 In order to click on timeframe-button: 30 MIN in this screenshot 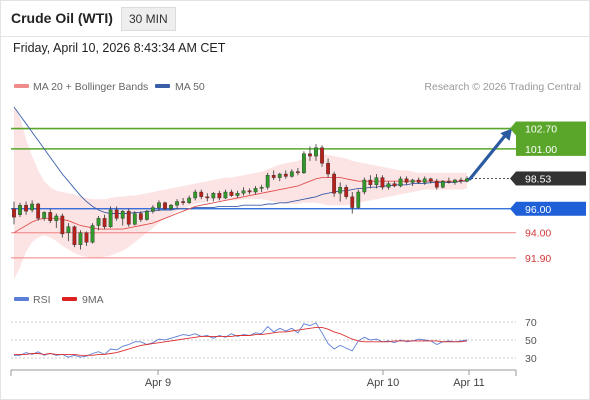, I will do `click(148, 19)`.